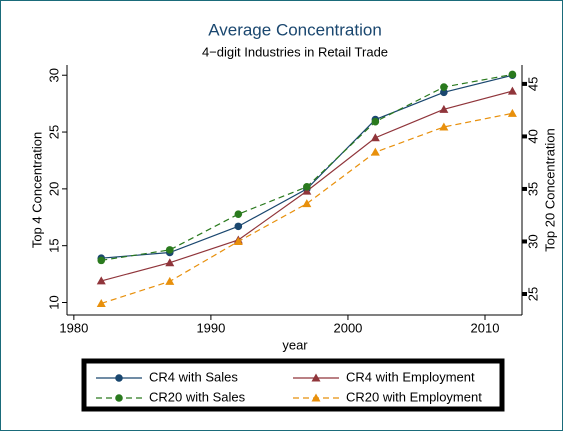 Image resolution: width=563 pixels, height=431 pixels. What do you see at coordinates (53, 189) in the screenshot?
I see `y-tick-label: 20` at bounding box center [53, 189].